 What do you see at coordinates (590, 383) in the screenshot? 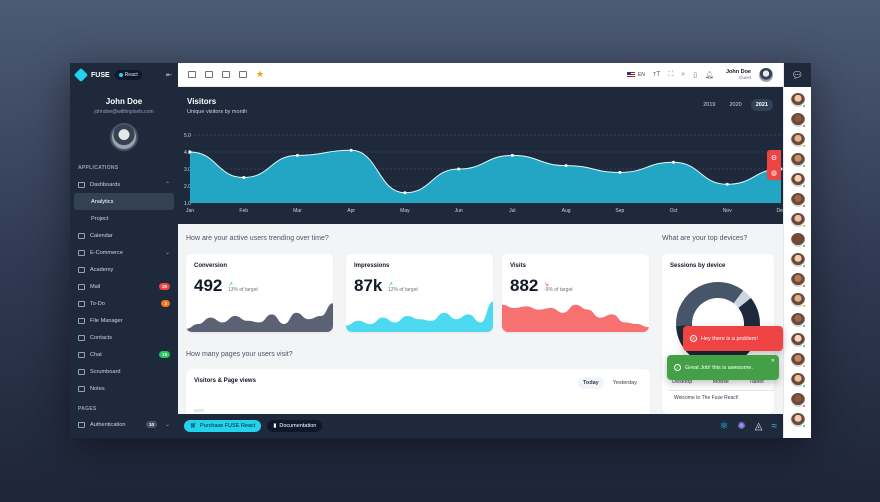
I see `tab-today: Today` at bounding box center [590, 383].